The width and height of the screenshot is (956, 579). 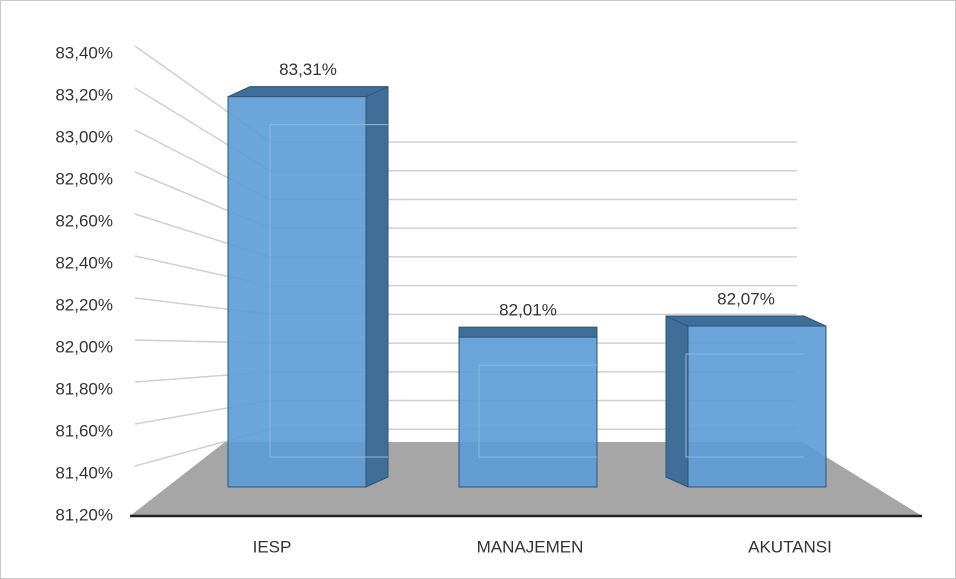 What do you see at coordinates (84, 136) in the screenshot?
I see `y-tick-label: 83,00%` at bounding box center [84, 136].